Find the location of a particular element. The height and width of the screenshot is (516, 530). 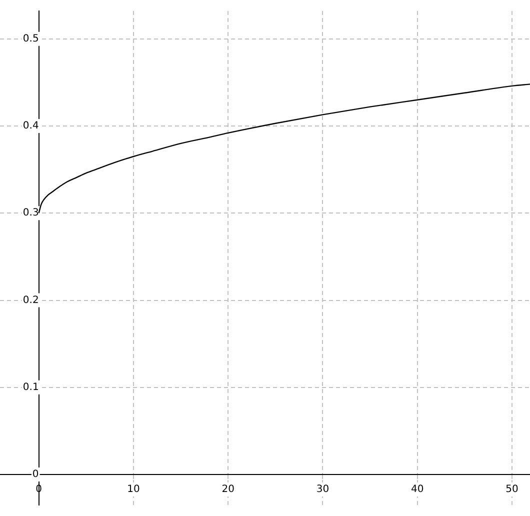

y-tick-label: 0.2 is located at coordinates (30, 300).